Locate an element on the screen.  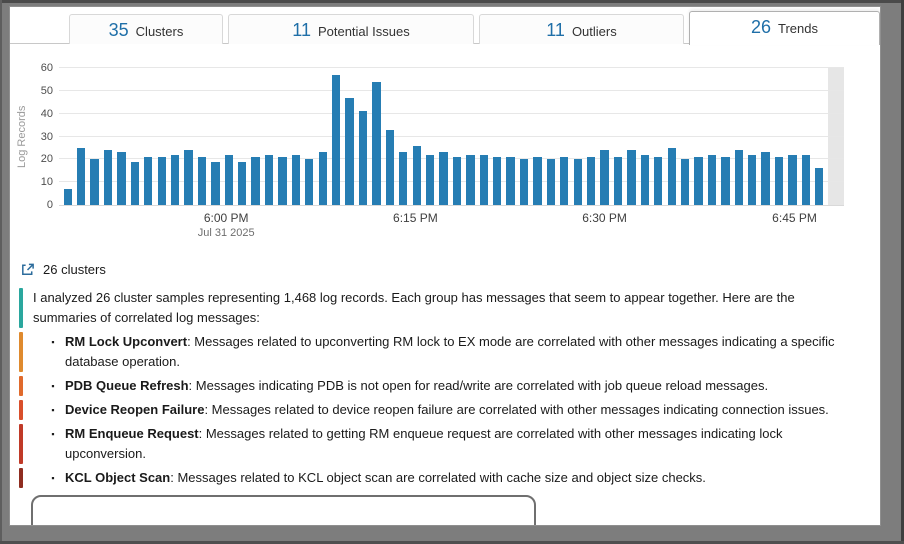
y-tick-label: 20 is located at coordinates (46, 159).